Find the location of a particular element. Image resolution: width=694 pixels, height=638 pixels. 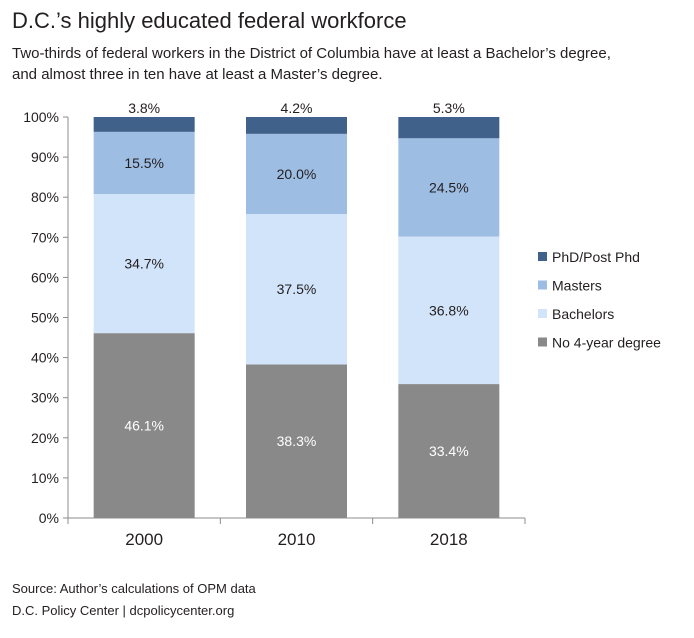

y-tick-label-4: 40% is located at coordinates (45, 358).